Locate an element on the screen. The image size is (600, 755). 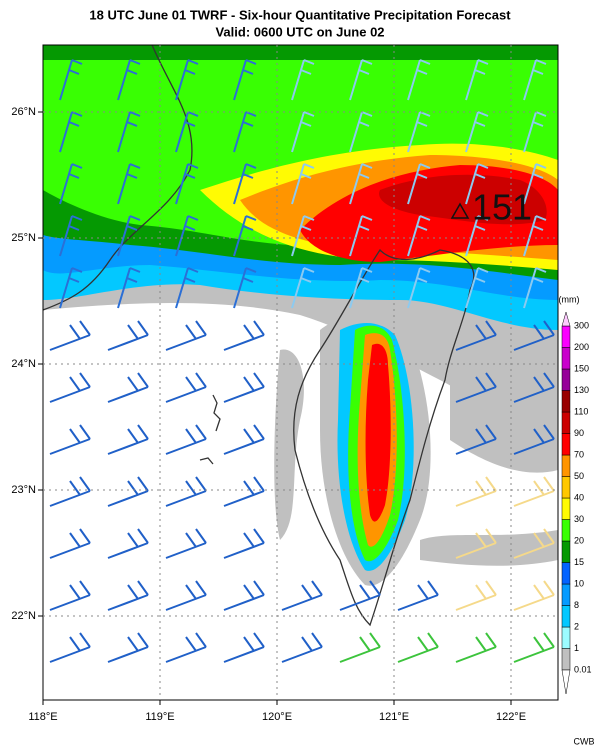
x-tick-label: 120°E is located at coordinates (277, 717).